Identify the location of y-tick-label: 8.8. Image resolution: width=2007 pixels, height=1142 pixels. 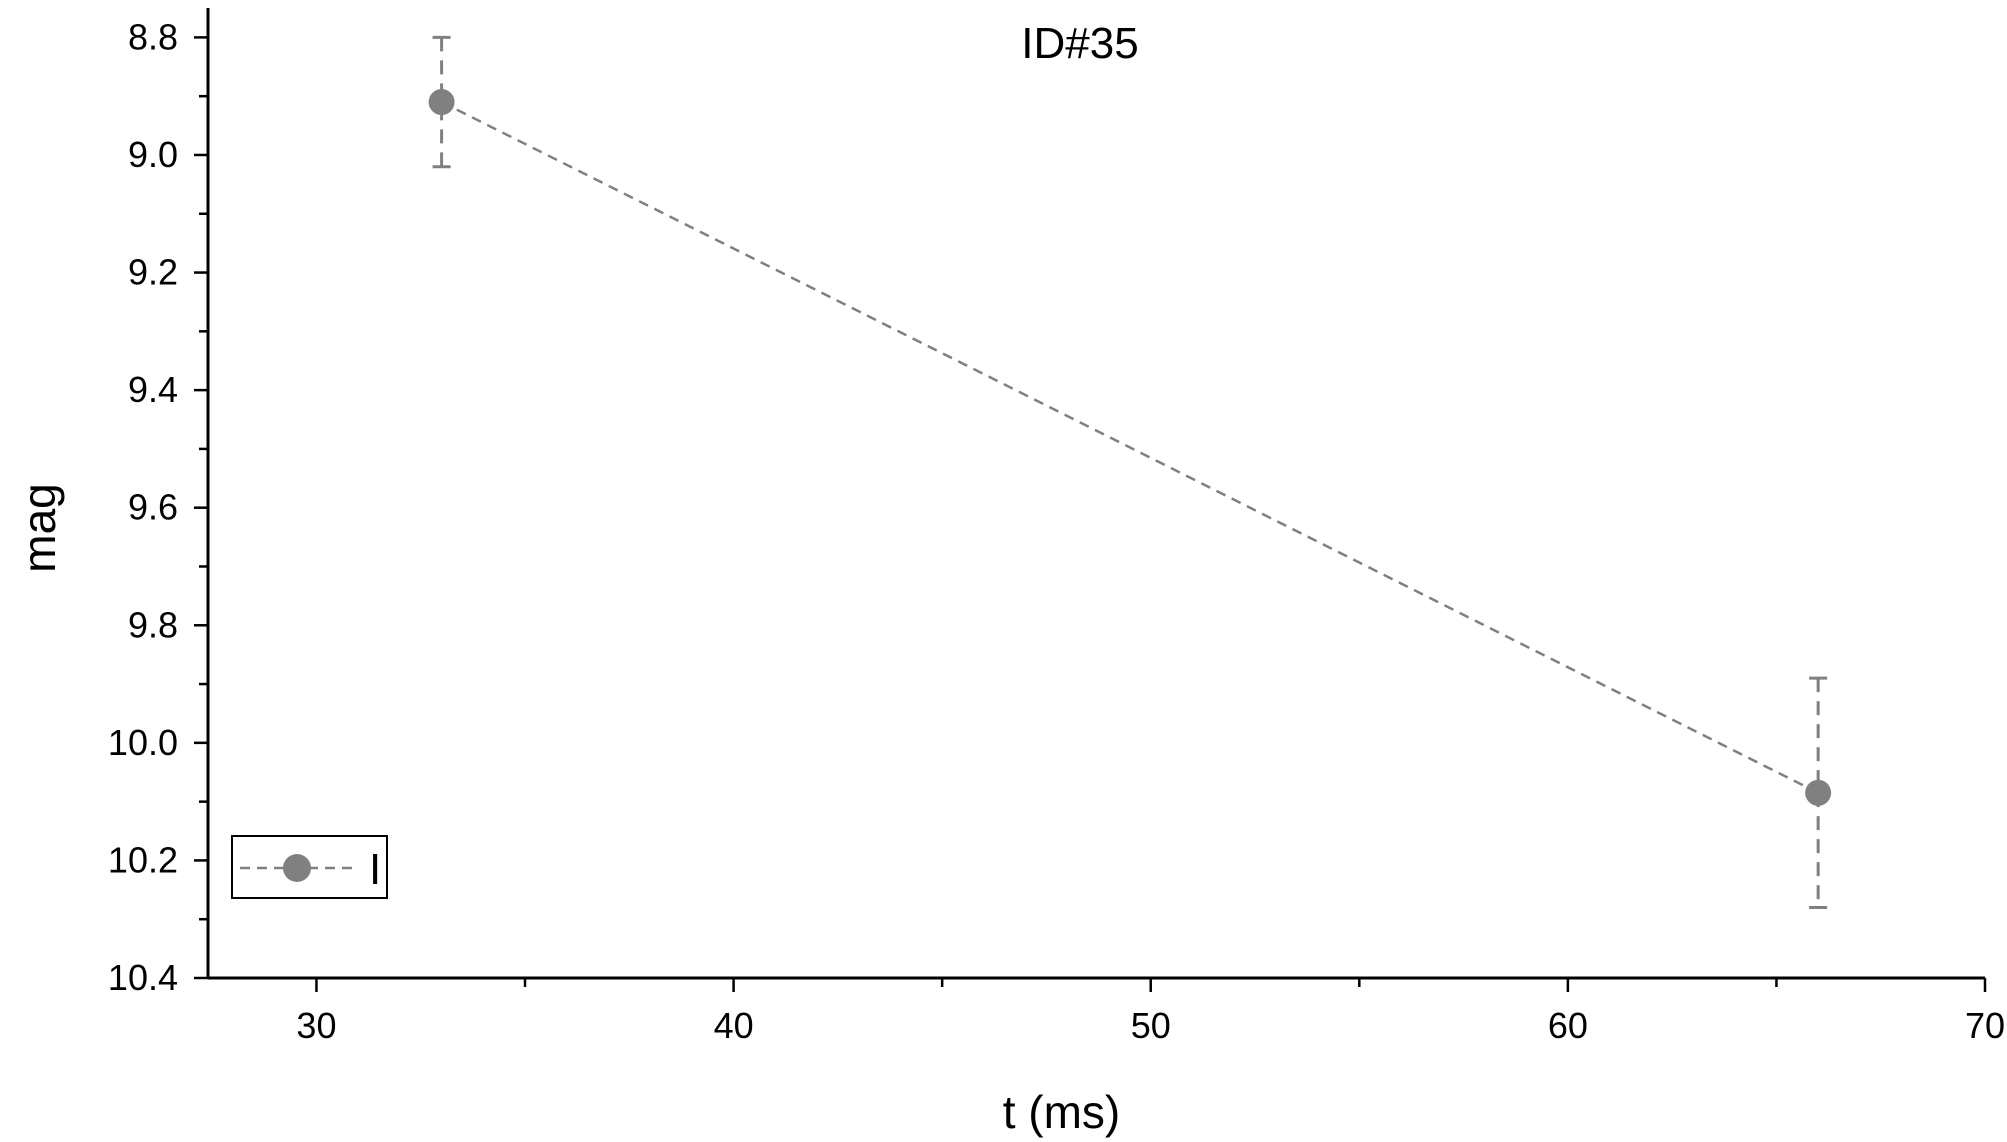
(153, 36).